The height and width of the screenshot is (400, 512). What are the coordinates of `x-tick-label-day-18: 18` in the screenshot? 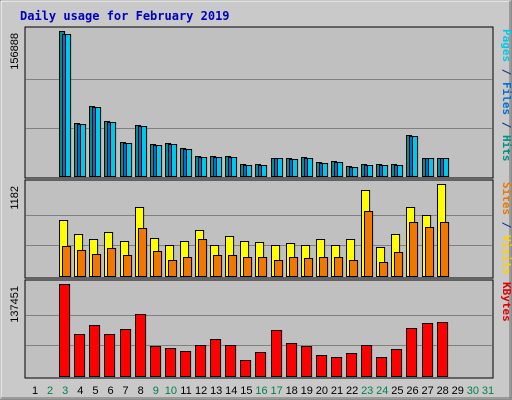 It's located at (292, 391).